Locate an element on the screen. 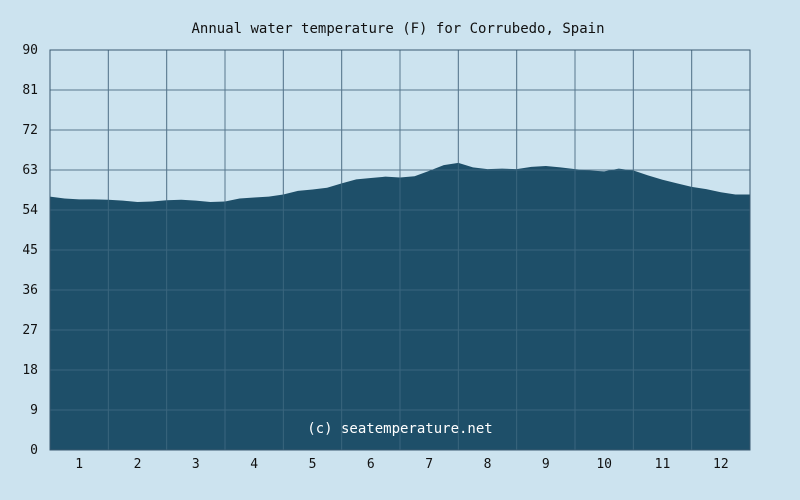 This screenshot has width=800, height=500. x-tick-label: 11 is located at coordinates (663, 464).